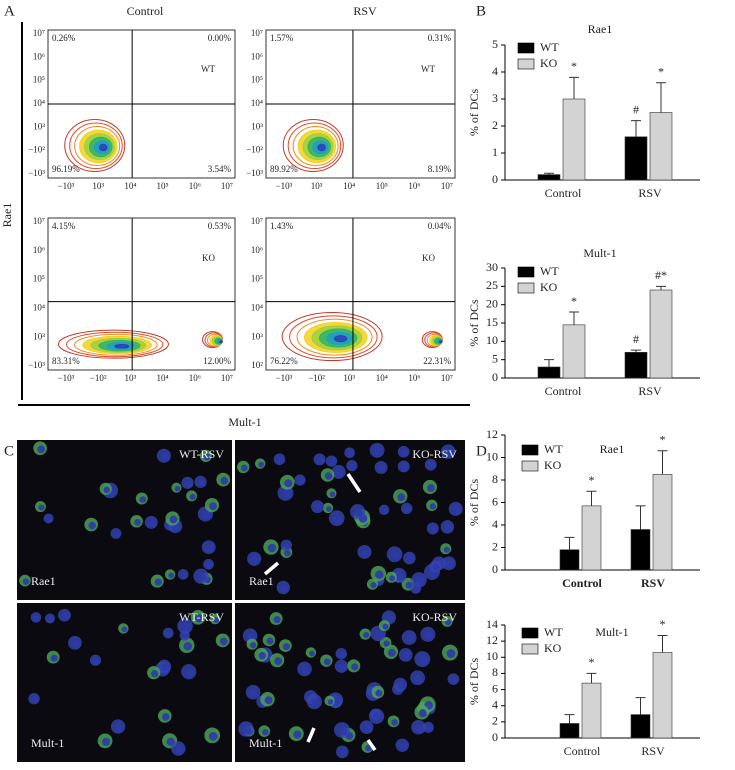  Describe the element at coordinates (7, 215) in the screenshot. I see `axis-label: Rae1` at that location.